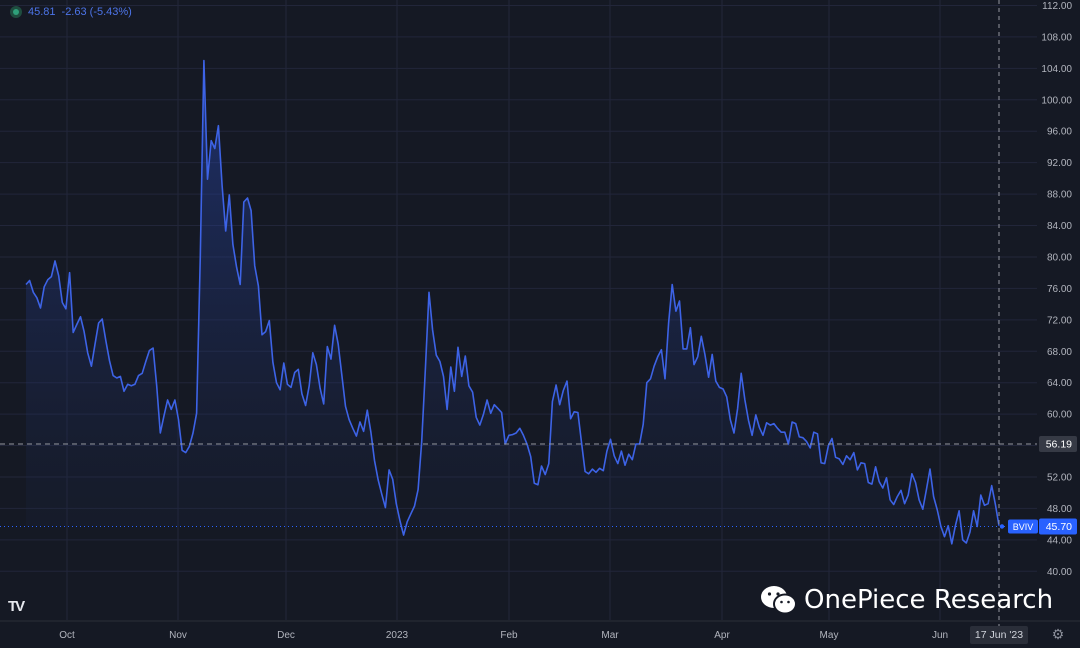 This screenshot has width=1080, height=648. I want to click on x-tick-label: Nov, so click(178, 635).